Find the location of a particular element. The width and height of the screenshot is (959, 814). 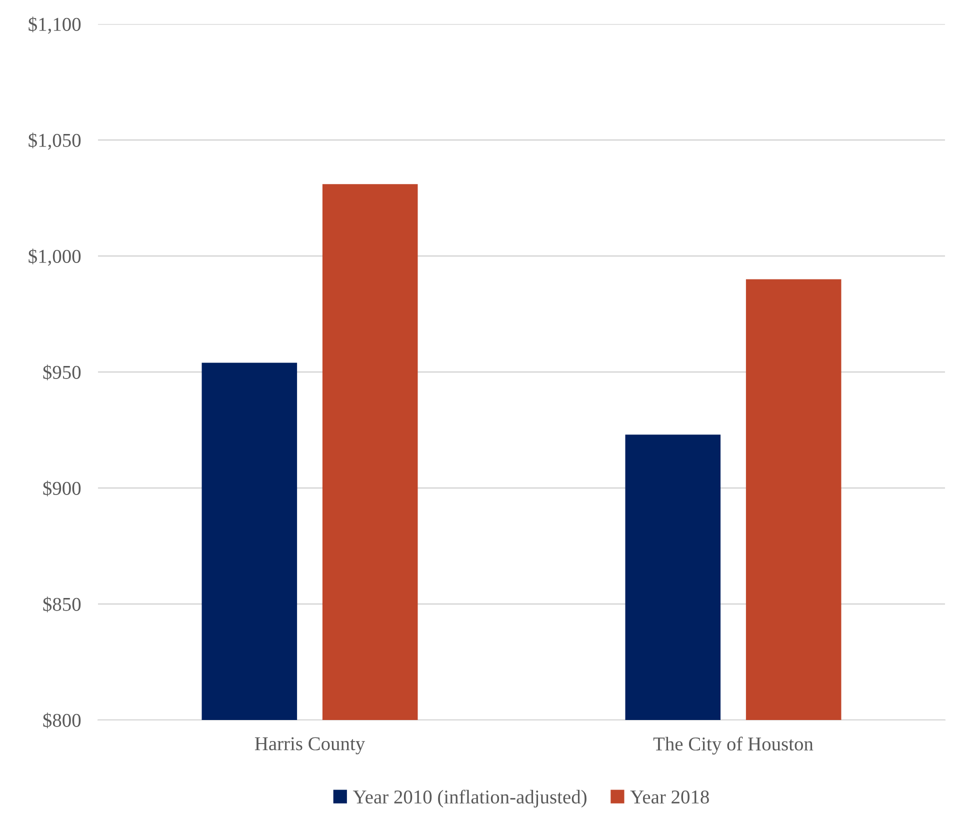

y-tick-label: $950 is located at coordinates (62, 372).